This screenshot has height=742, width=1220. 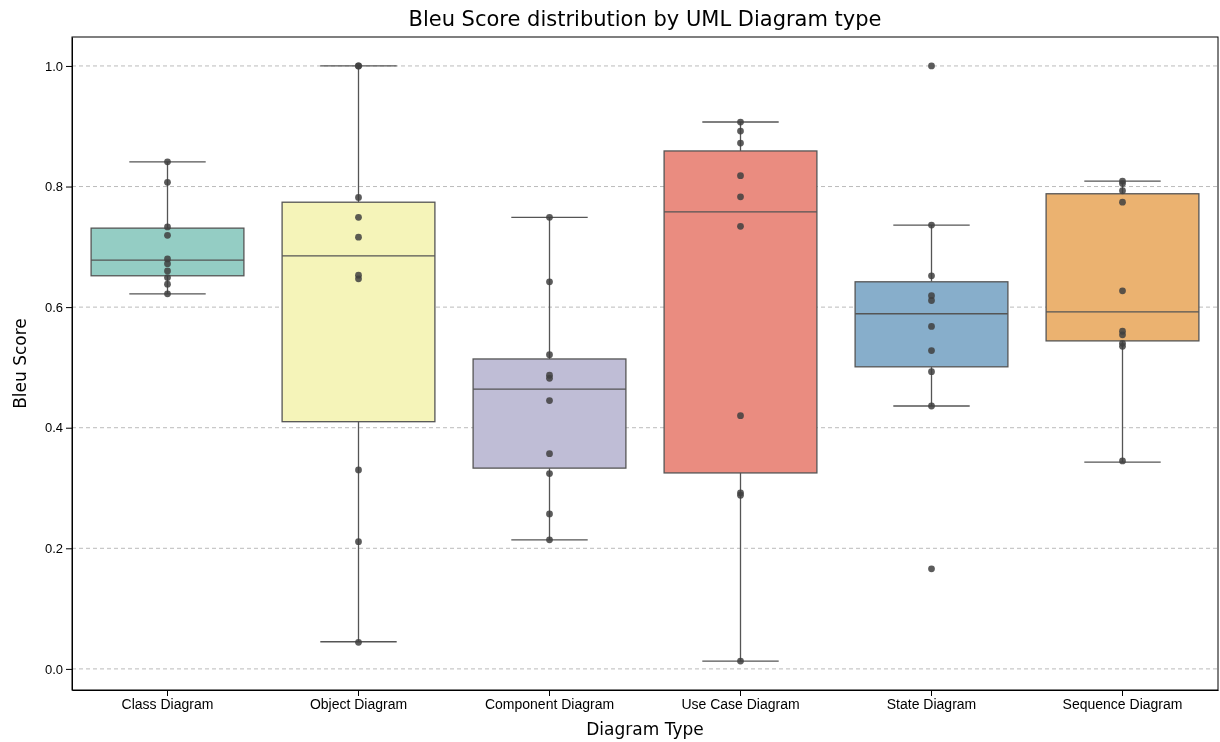 I want to click on x-tick-label: State Diagram, so click(x=931, y=703).